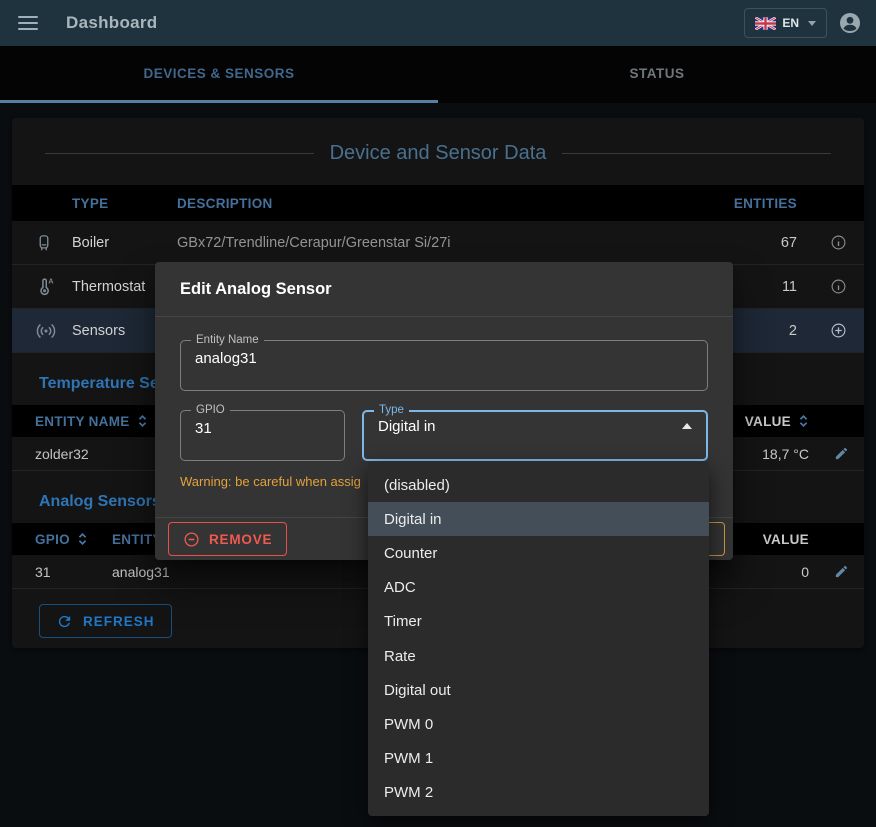 This screenshot has height=827, width=876. What do you see at coordinates (812, 23) in the screenshot?
I see `chevron-down-icon` at bounding box center [812, 23].